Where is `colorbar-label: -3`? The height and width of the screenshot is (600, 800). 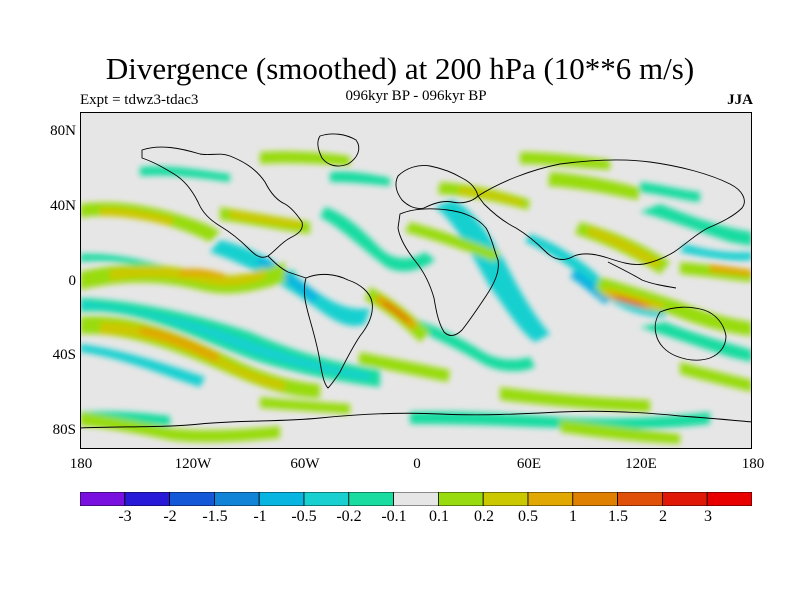 colorbar-label: -3 is located at coordinates (125, 516).